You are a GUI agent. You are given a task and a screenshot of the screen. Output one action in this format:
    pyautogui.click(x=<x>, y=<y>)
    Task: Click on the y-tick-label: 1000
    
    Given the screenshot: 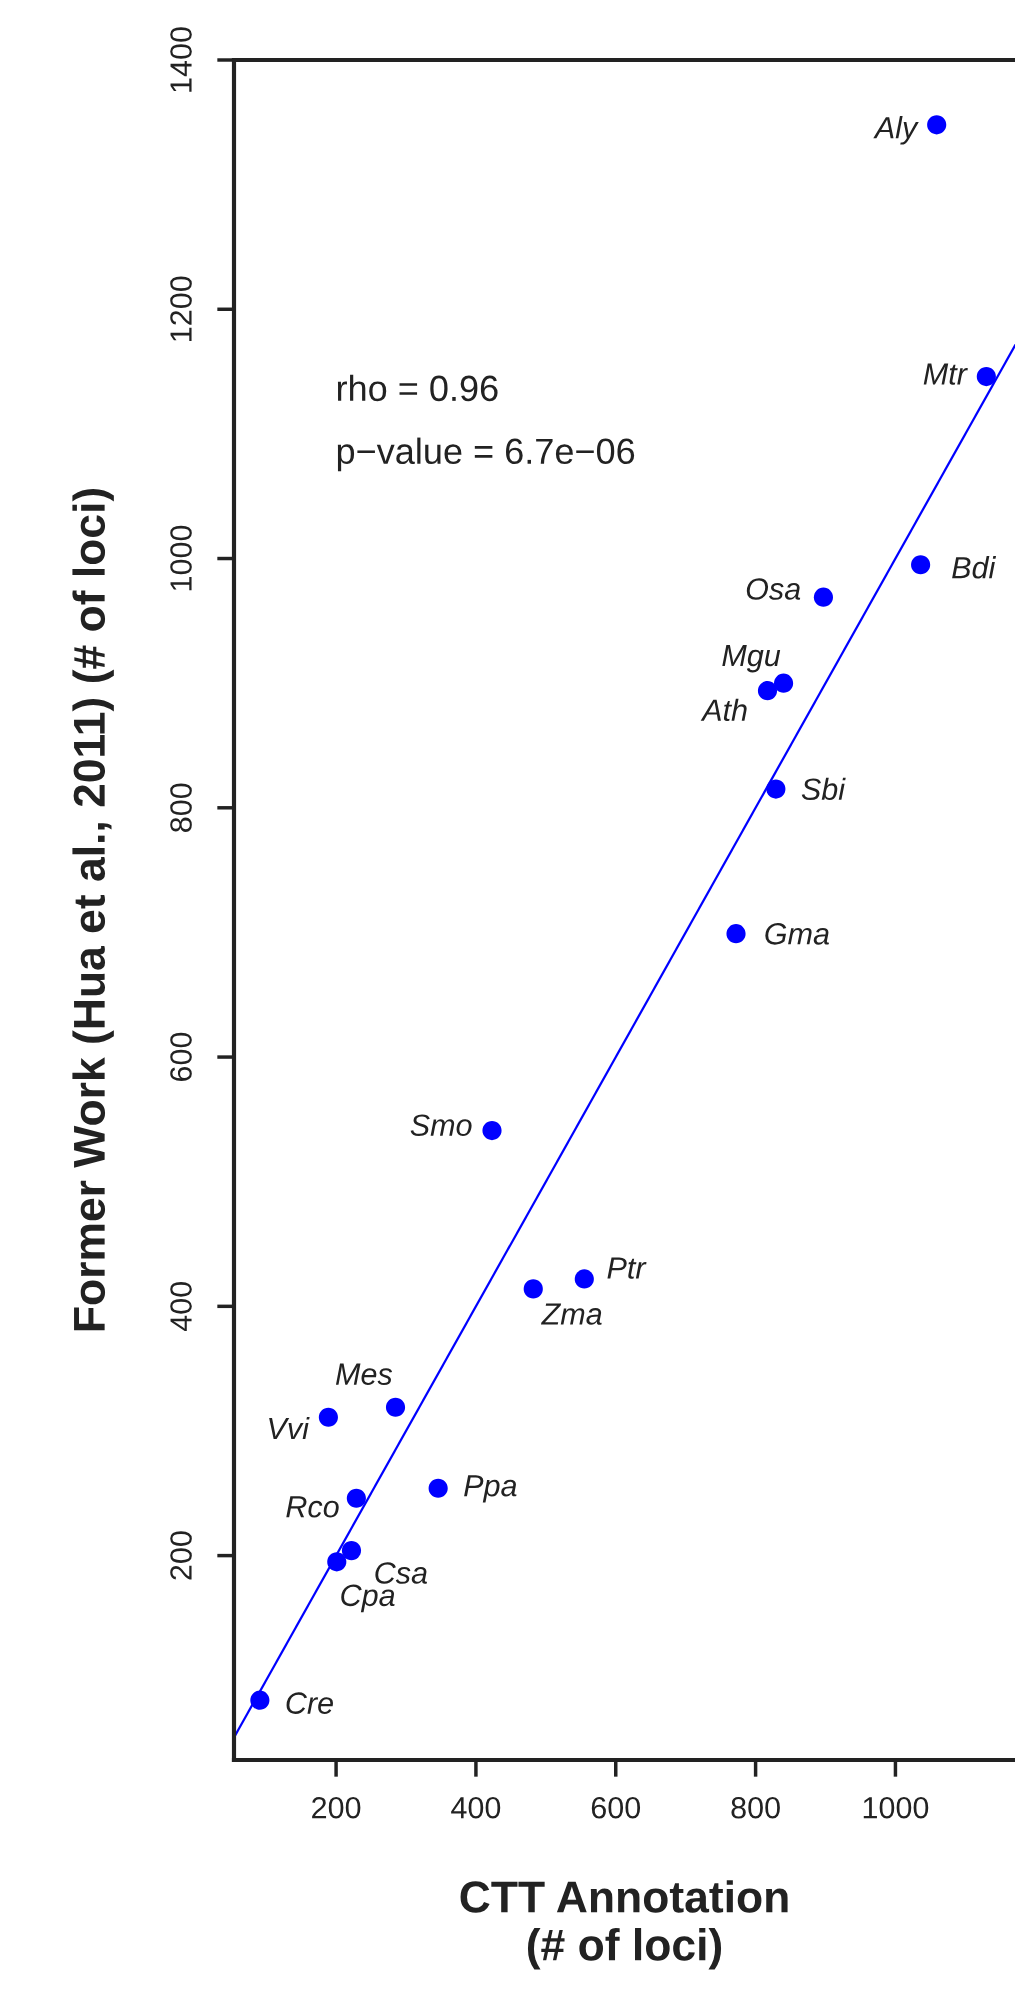 What is the action you would take?
    pyautogui.click(x=181, y=558)
    